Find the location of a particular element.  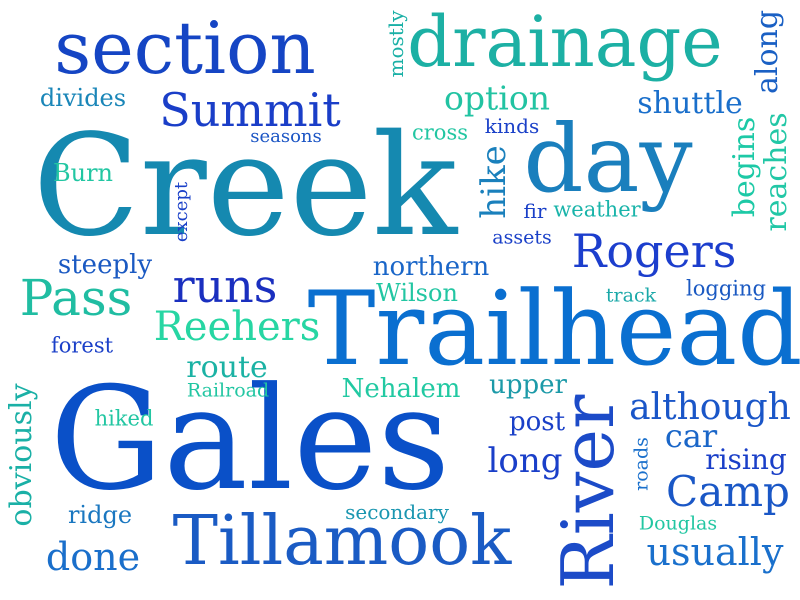

word-upper: upper is located at coordinates (528, 385).